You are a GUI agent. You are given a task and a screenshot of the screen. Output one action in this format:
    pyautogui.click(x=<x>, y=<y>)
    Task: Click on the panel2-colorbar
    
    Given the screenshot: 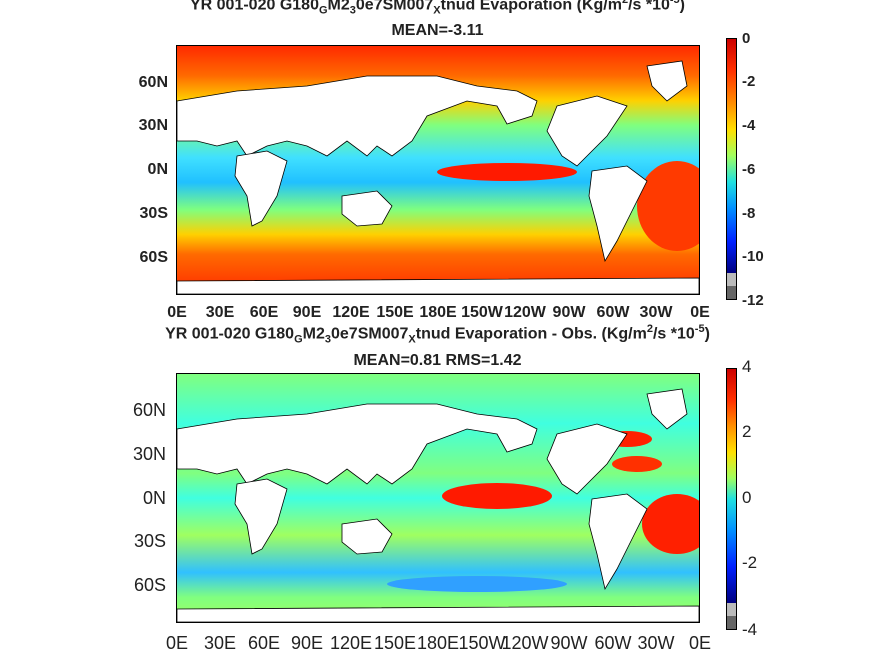 What is the action you would take?
    pyautogui.click(x=731, y=499)
    